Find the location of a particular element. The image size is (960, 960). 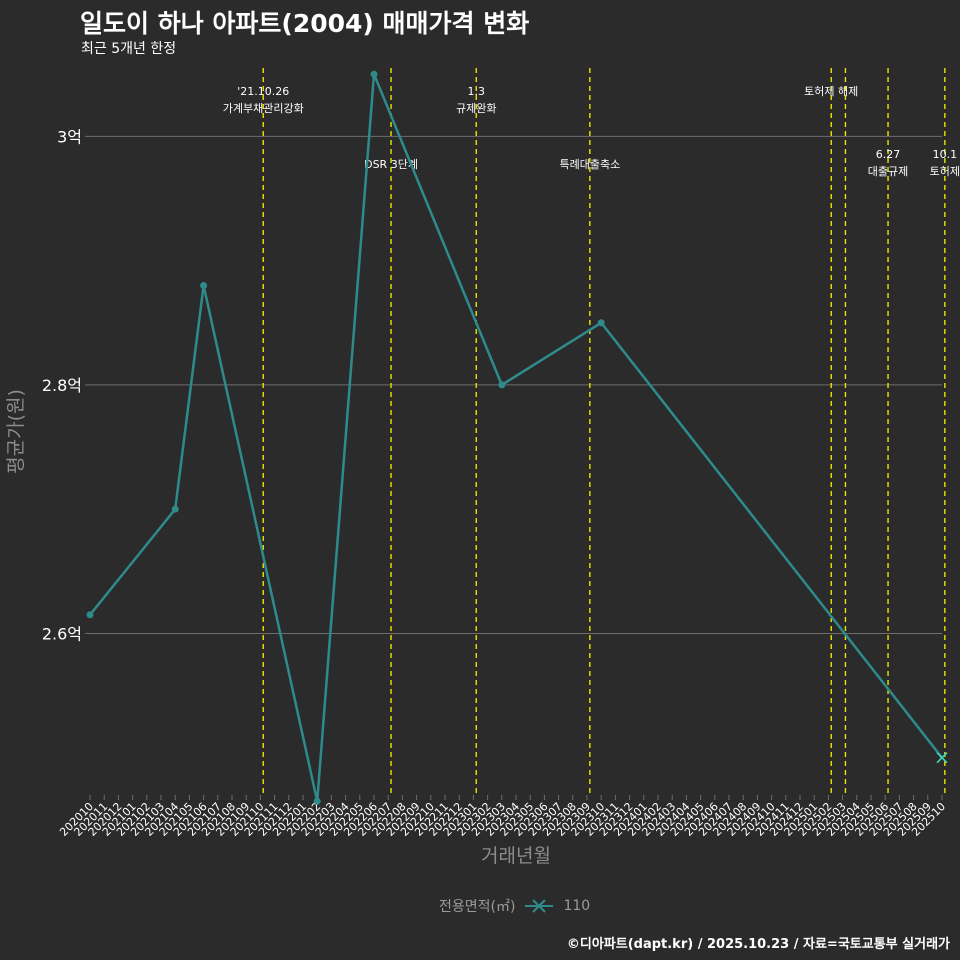

event-label: 대출규제 is located at coordinates (888, 171).